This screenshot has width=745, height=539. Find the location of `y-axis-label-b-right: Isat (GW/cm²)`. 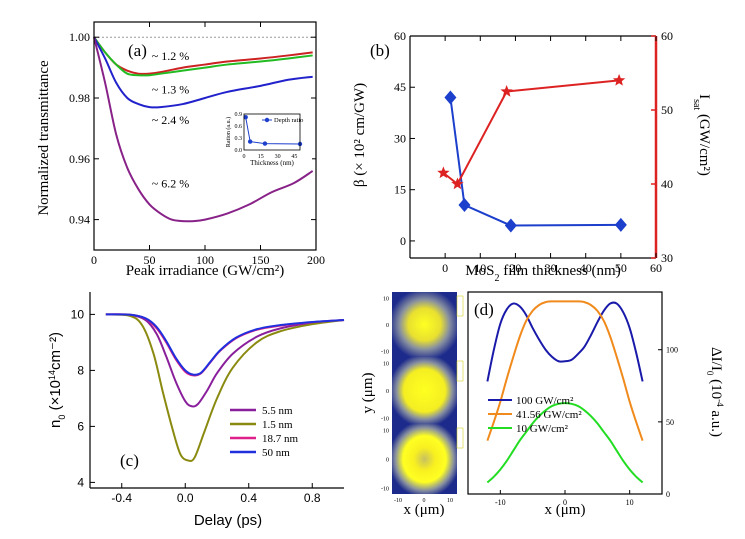

y-axis-label-b-right: Isat (GW/cm²) is located at coordinates (702, 135).